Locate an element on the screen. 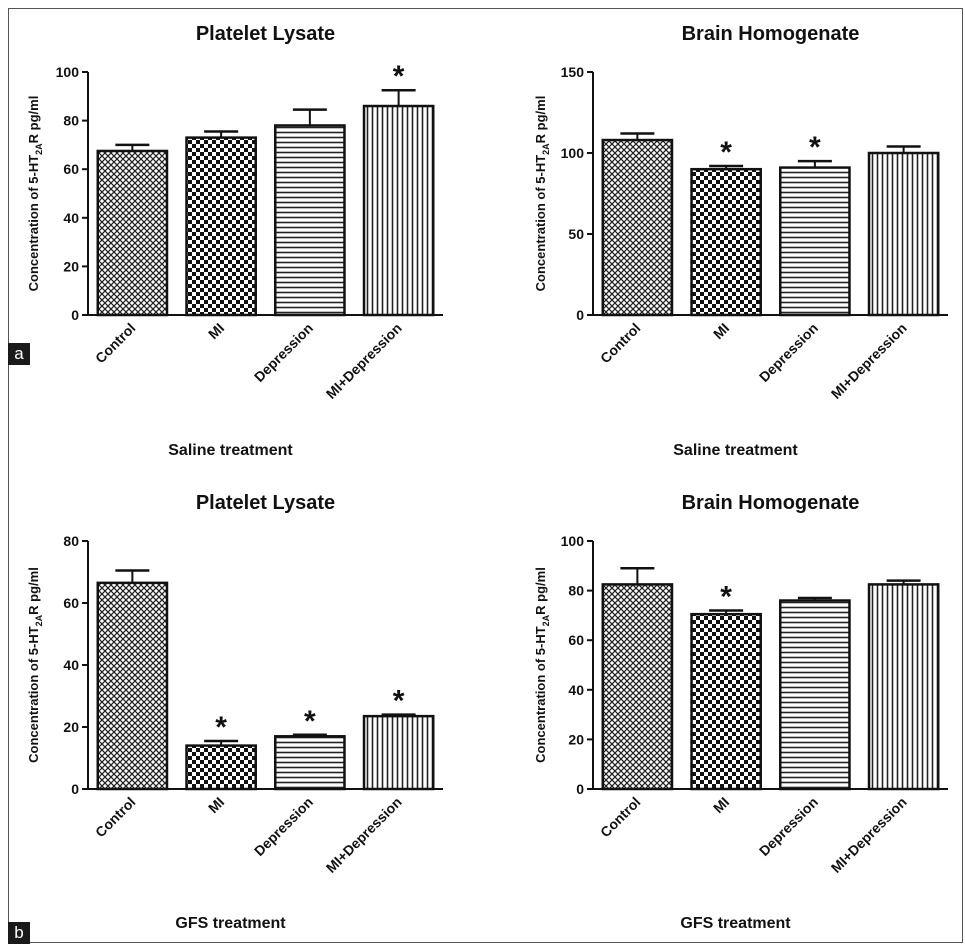 The image size is (965, 945). y-tick-label: 50 is located at coordinates (576, 234).